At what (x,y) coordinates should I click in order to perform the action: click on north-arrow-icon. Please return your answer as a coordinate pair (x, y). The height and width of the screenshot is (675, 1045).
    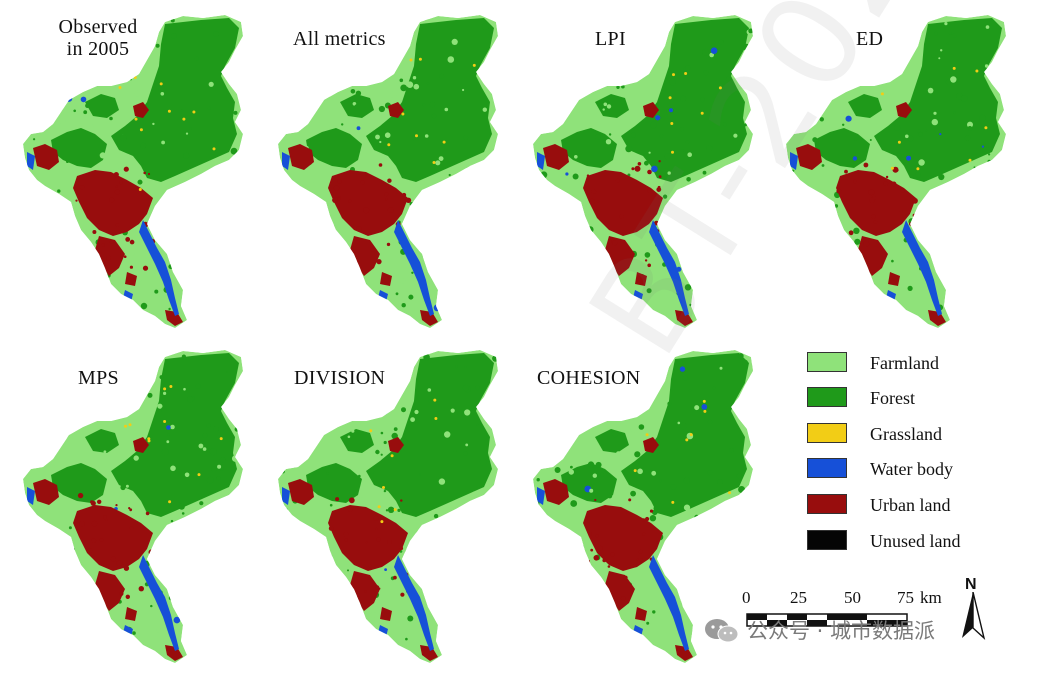
    Looking at the image, I should click on (974, 616).